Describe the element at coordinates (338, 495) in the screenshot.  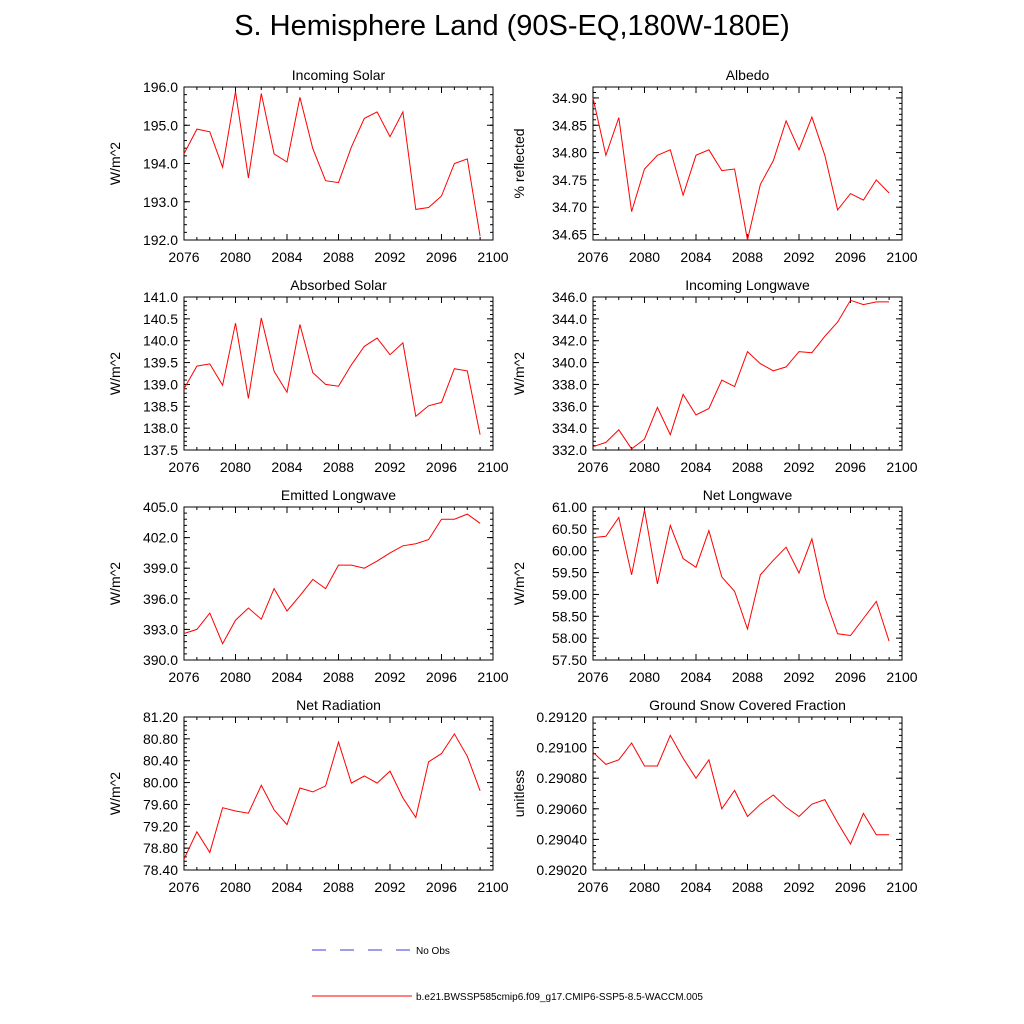
I see `panel-title: Emitted Longwave` at that location.